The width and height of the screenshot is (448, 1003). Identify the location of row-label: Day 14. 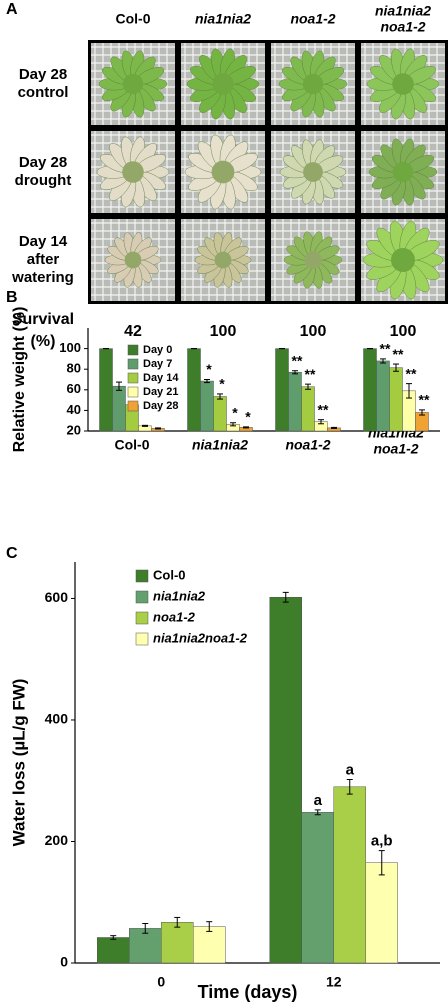
(43, 241).